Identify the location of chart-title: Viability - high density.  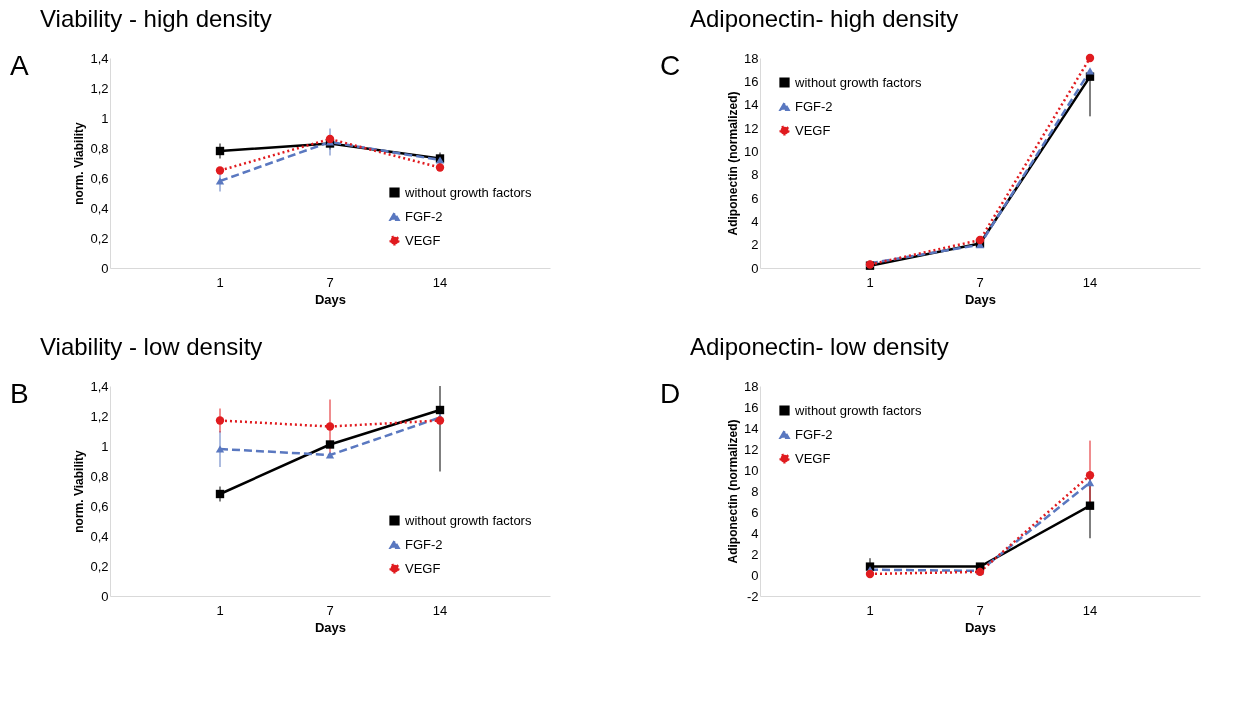
(156, 18).